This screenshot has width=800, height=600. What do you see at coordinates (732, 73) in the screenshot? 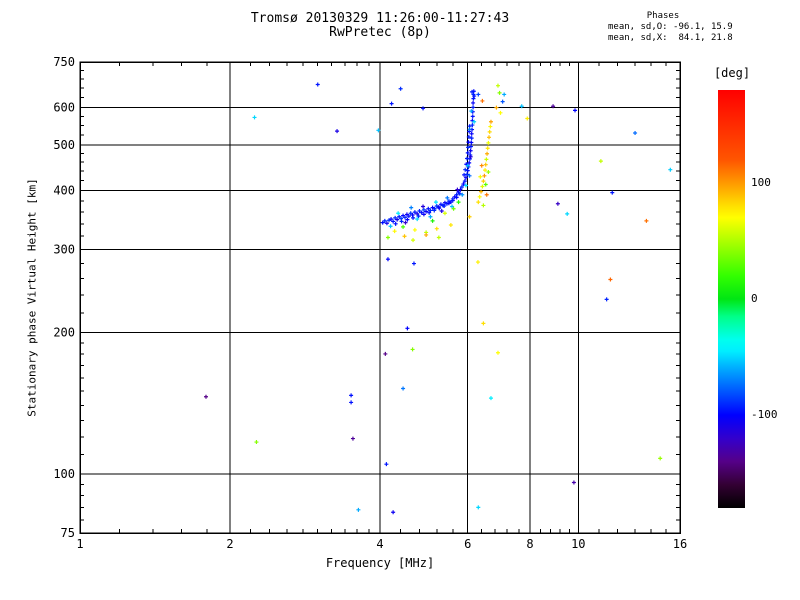
I see `colorbar-title: [deg]` at bounding box center [732, 73].